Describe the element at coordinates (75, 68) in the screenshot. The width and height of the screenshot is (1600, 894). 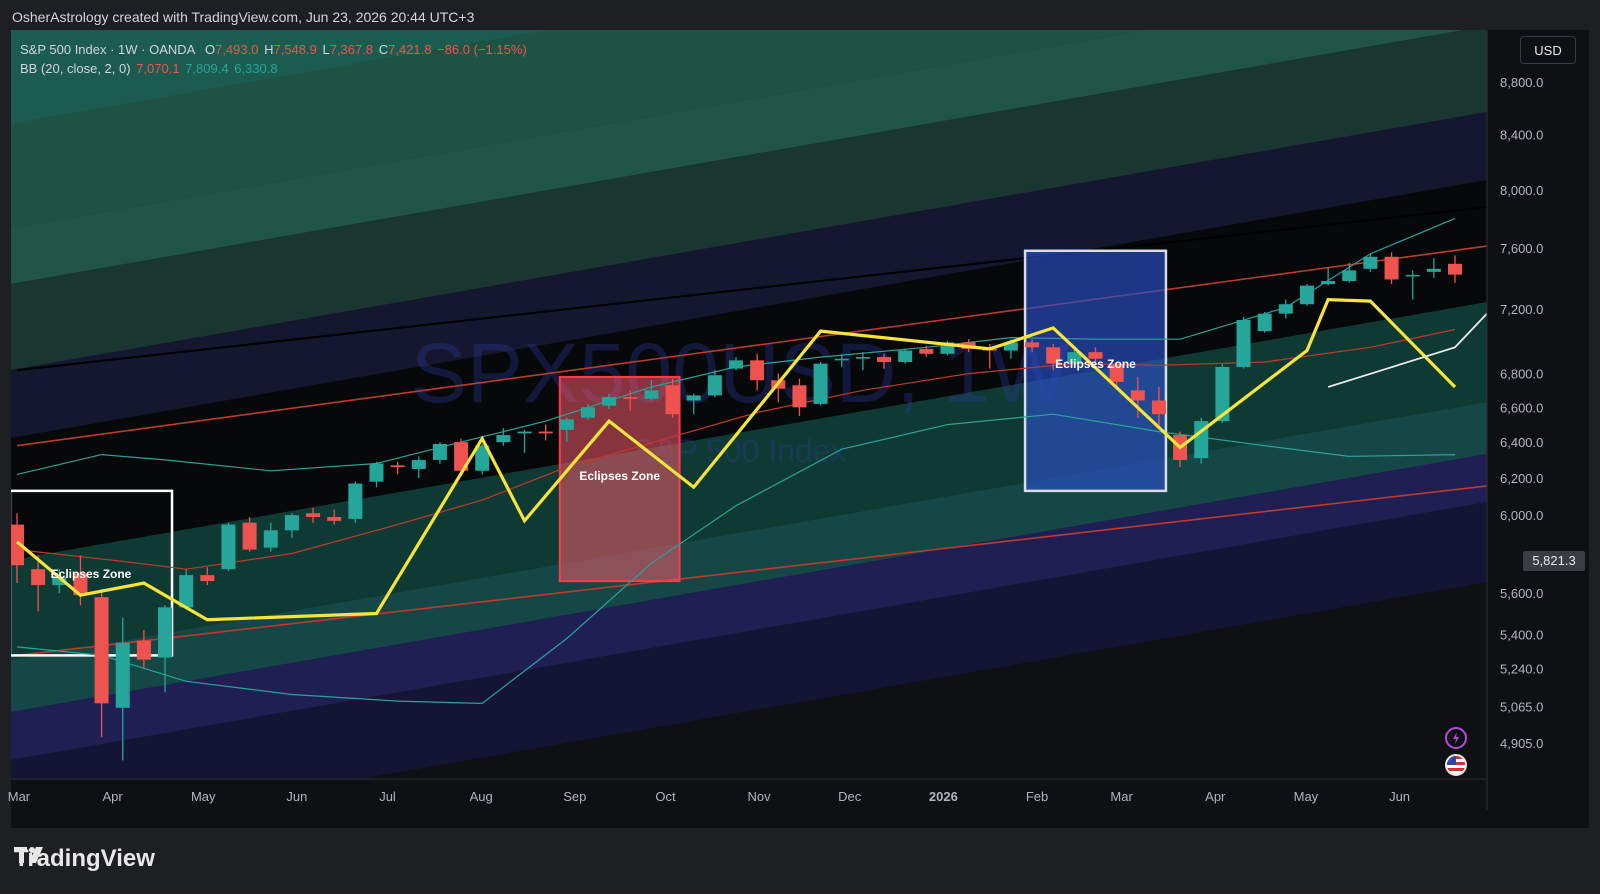
I see `bb-label: BB (20, close, 2, 0)` at that location.